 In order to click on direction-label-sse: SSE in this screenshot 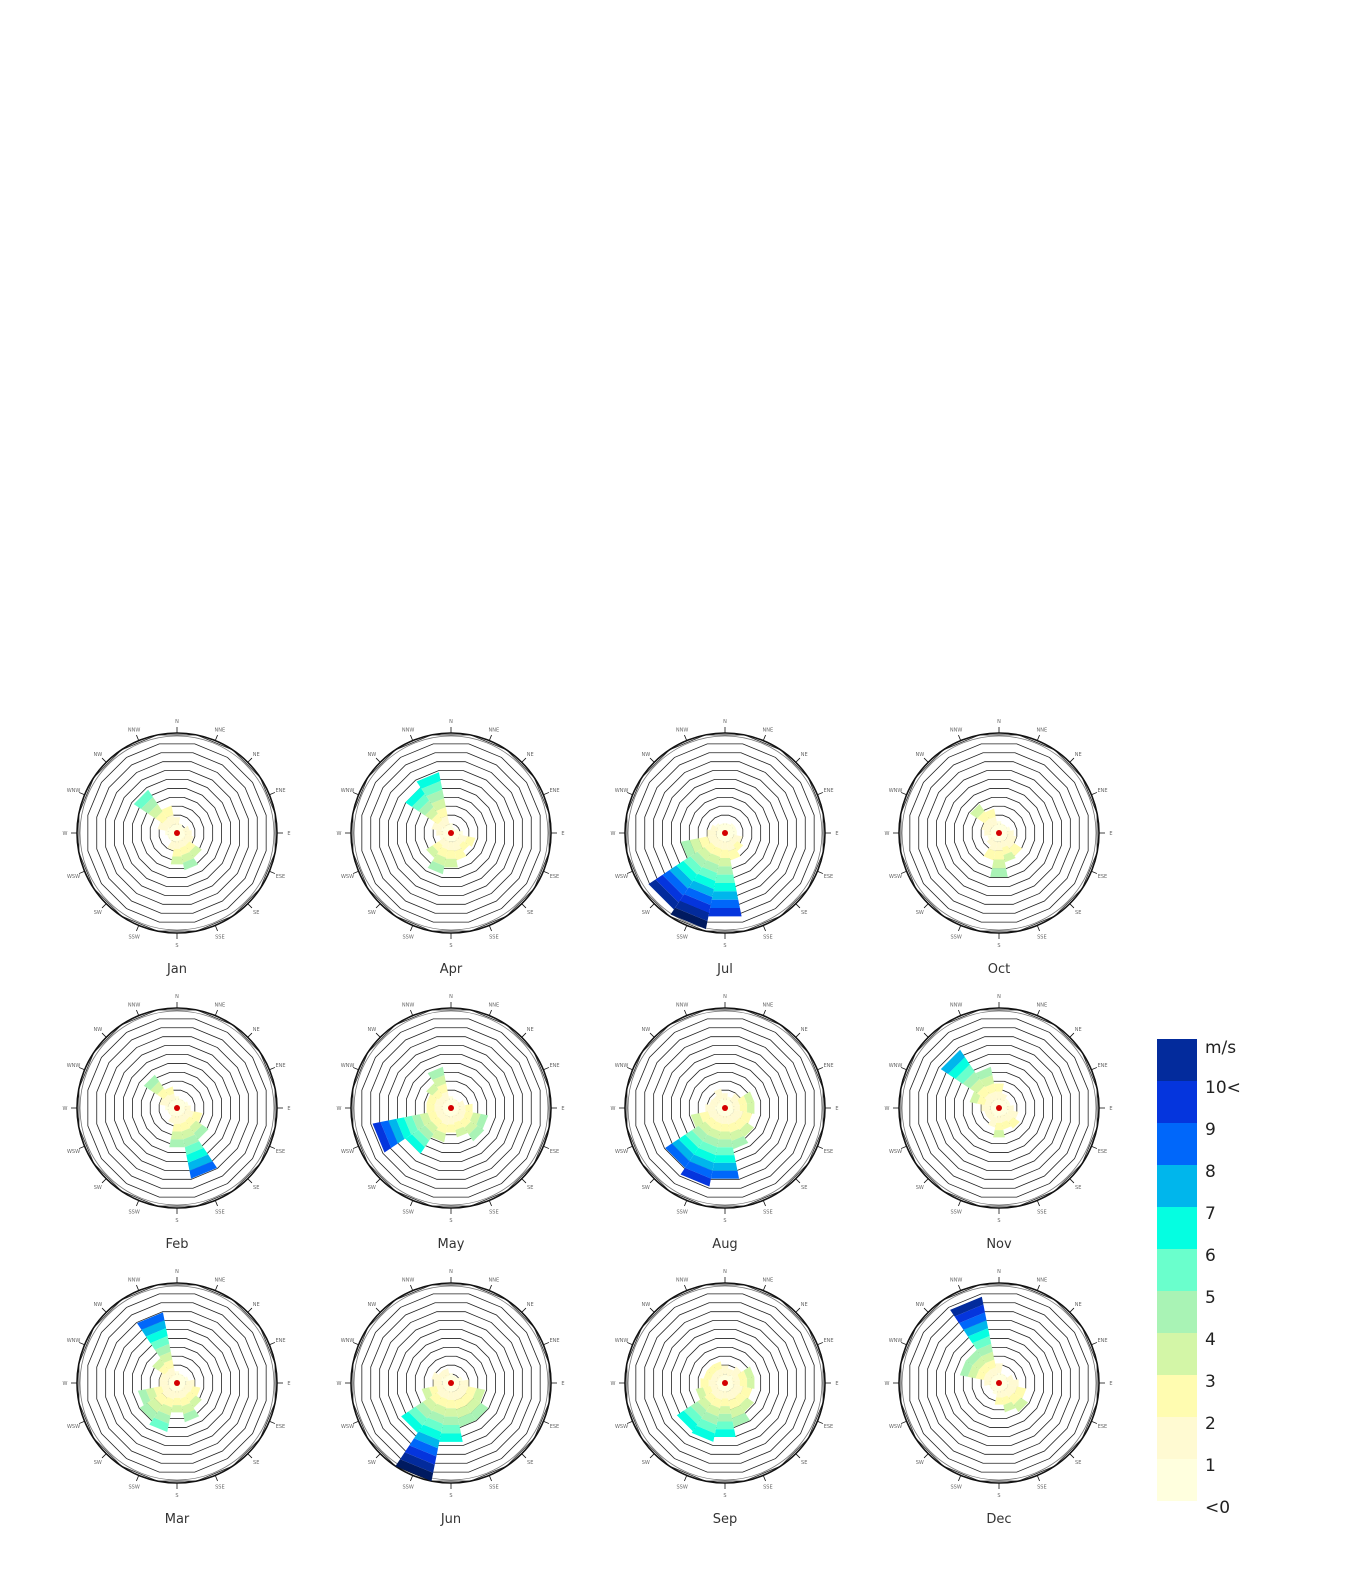, I will do `click(768, 1212)`.